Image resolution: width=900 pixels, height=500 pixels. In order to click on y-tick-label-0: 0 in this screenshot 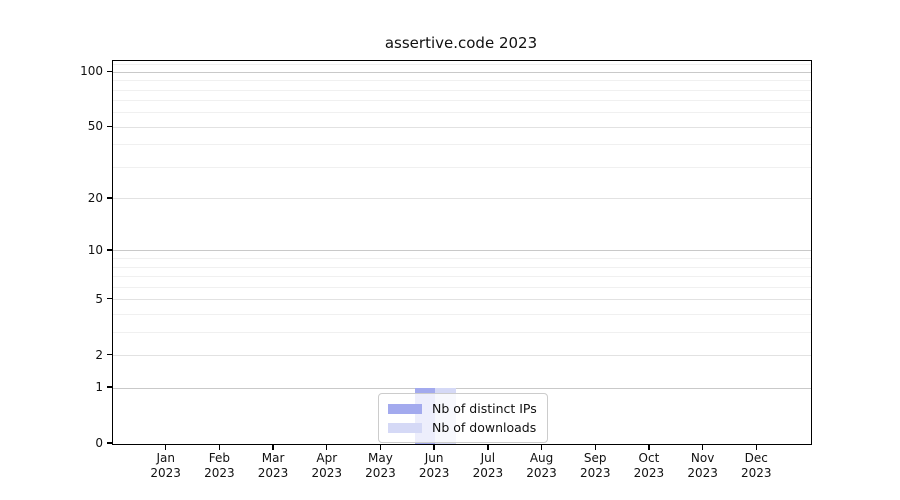, I will do `click(99, 443)`.